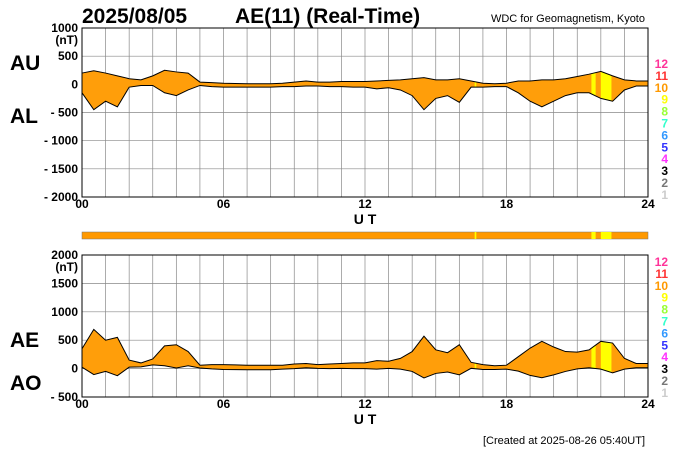 The width and height of the screenshot is (700, 450). I want to click on y-tick-label: 1500, so click(64, 283).